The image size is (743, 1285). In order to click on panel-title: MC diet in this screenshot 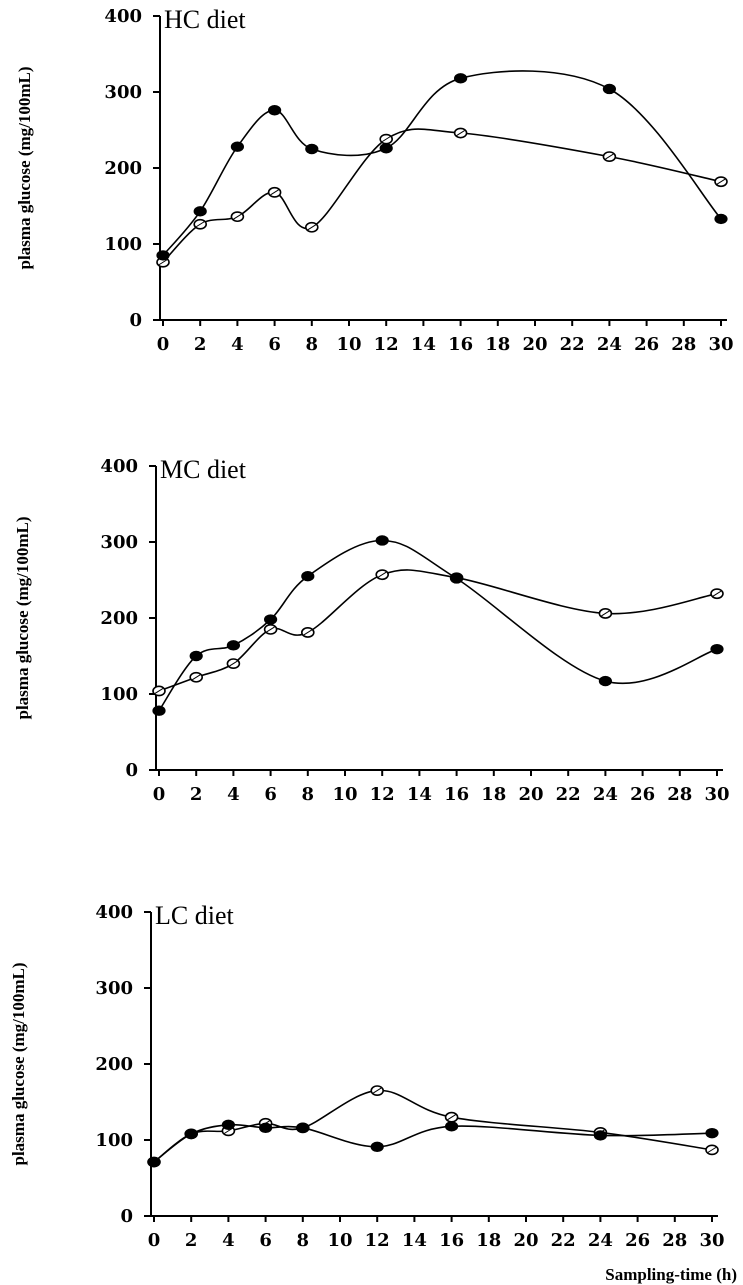, I will do `click(203, 469)`.